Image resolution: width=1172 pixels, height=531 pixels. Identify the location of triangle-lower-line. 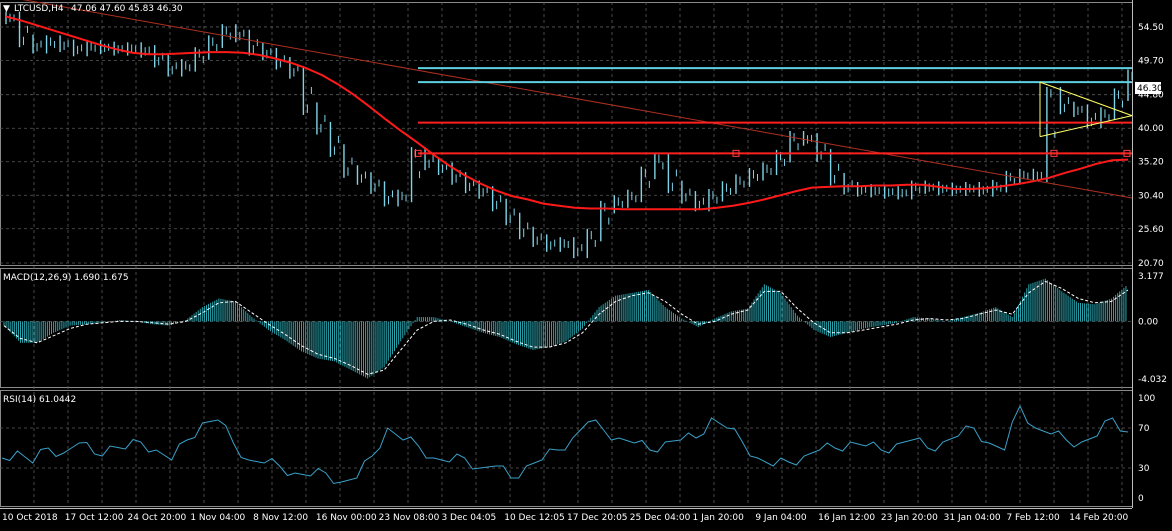
(1086, 126).